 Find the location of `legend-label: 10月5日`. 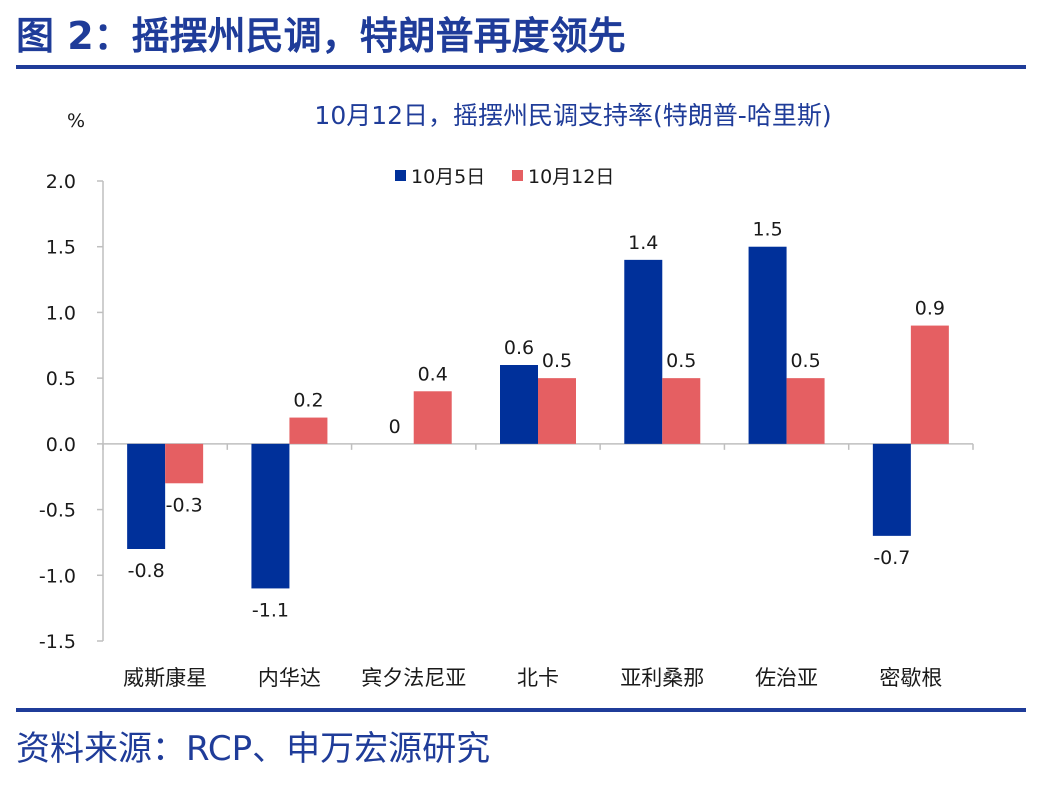

legend-label: 10月5日 is located at coordinates (448, 177).